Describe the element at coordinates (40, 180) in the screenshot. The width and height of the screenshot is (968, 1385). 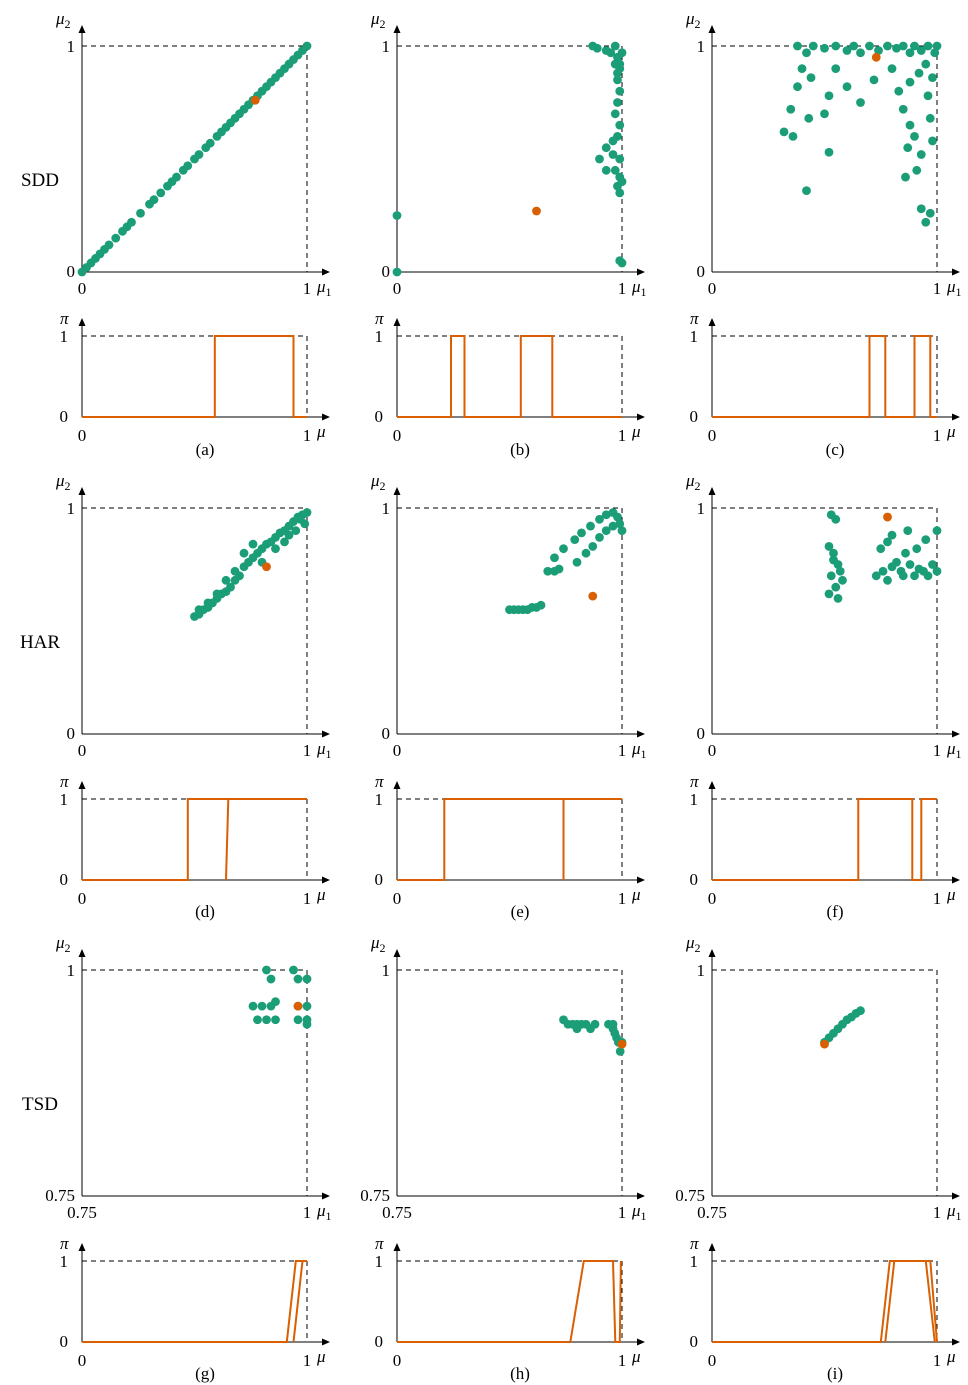
I see `row-label-sdd: SDD` at that location.